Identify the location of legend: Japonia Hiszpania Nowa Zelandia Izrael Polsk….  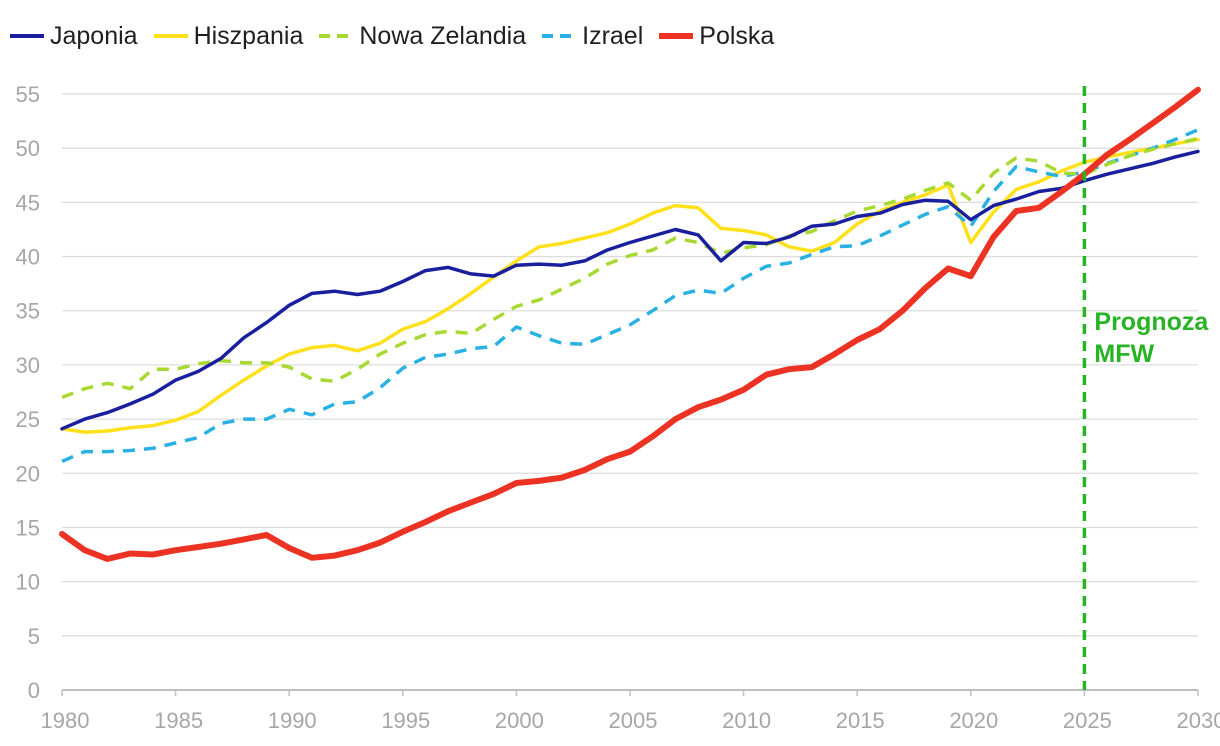
(400, 36).